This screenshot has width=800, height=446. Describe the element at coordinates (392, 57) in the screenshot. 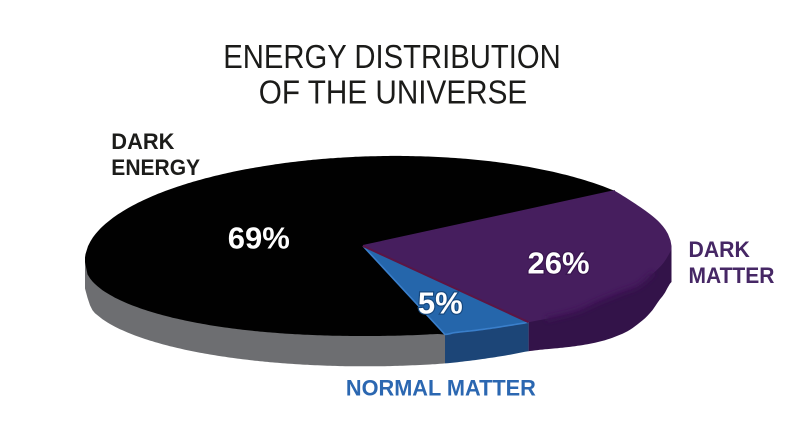

I see `svg-text: ENERGY DISTRIBUTION` at that location.